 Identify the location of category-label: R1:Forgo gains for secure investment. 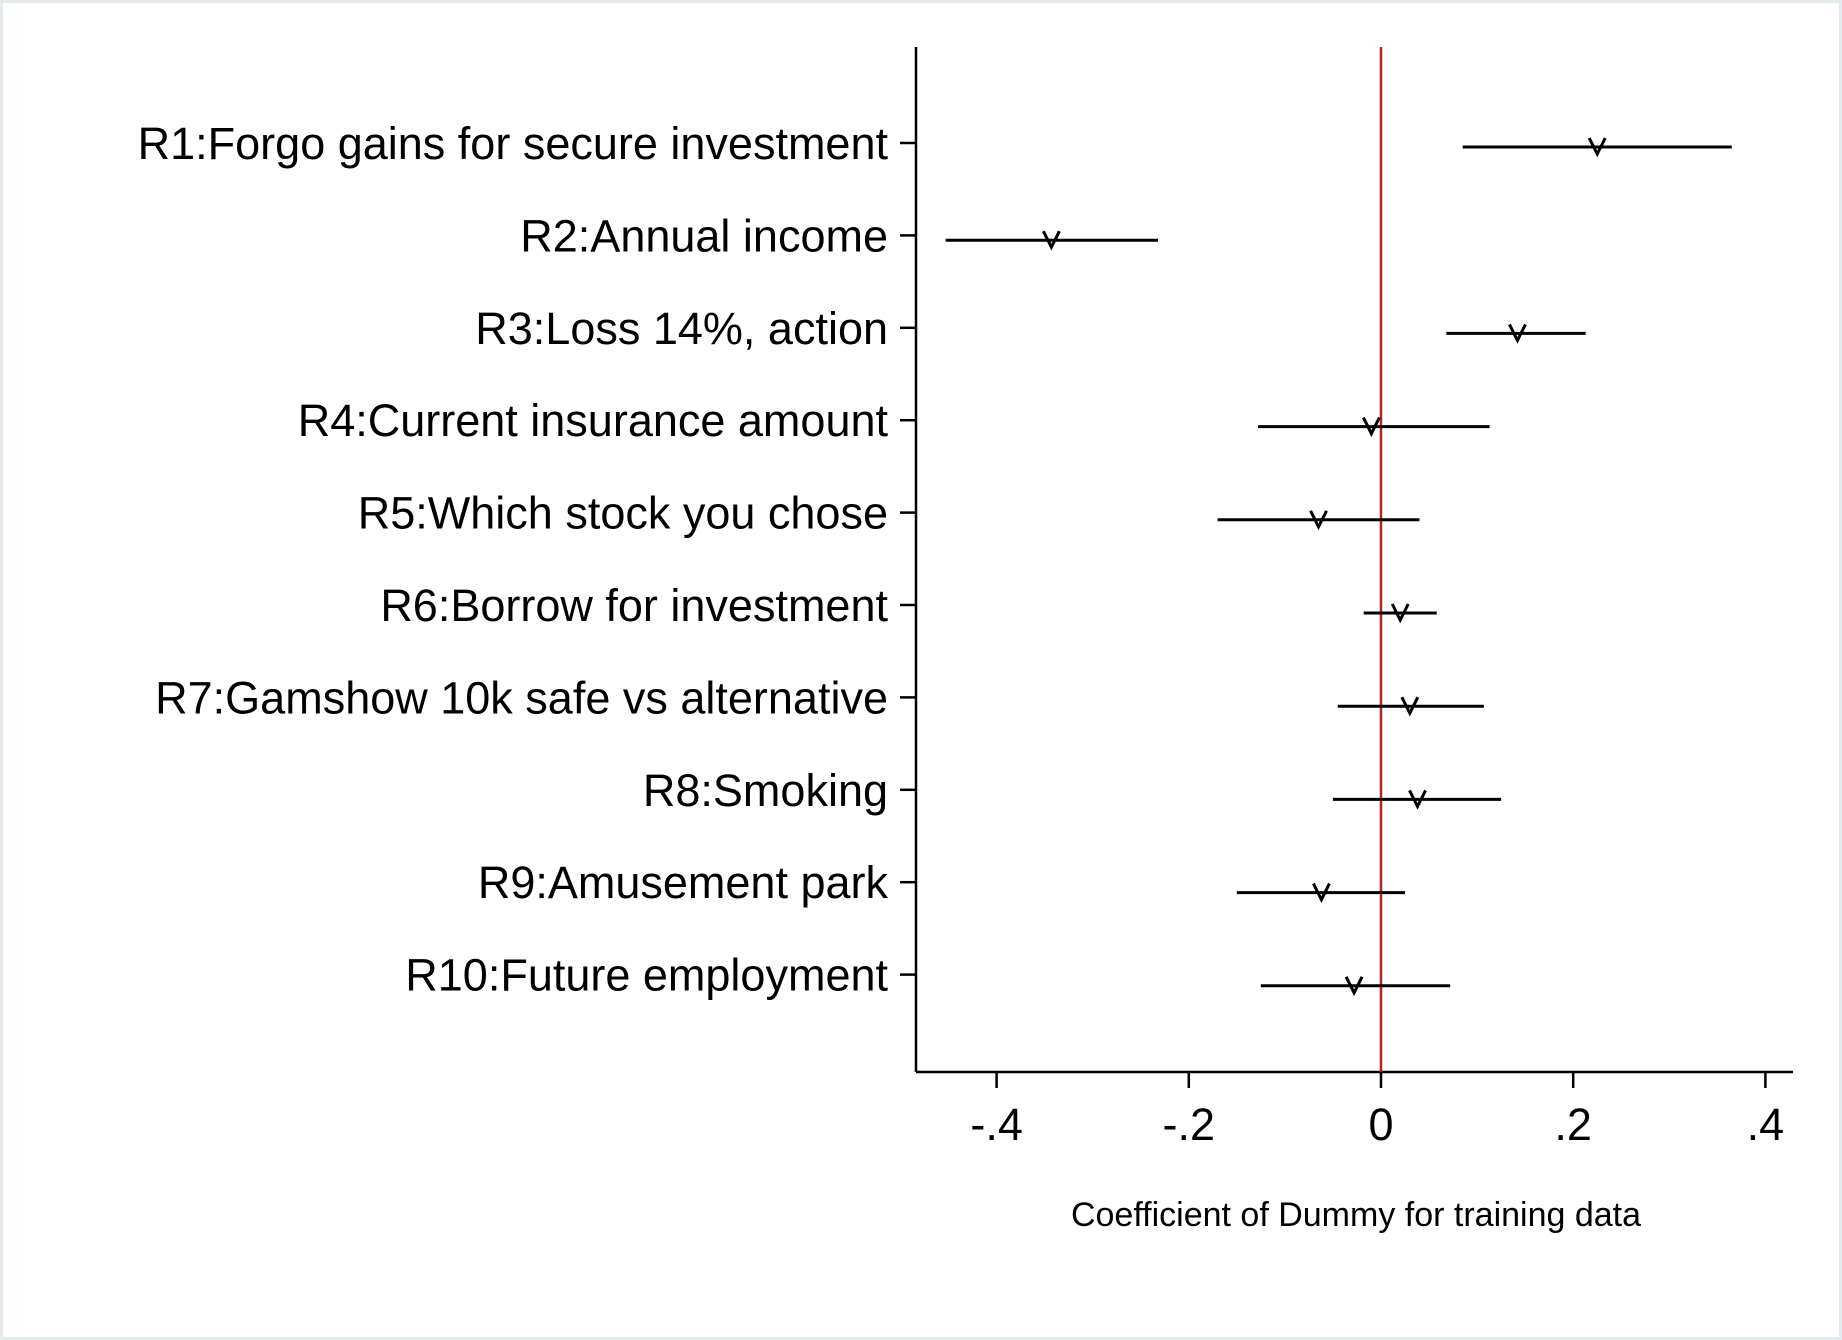
(513, 143).